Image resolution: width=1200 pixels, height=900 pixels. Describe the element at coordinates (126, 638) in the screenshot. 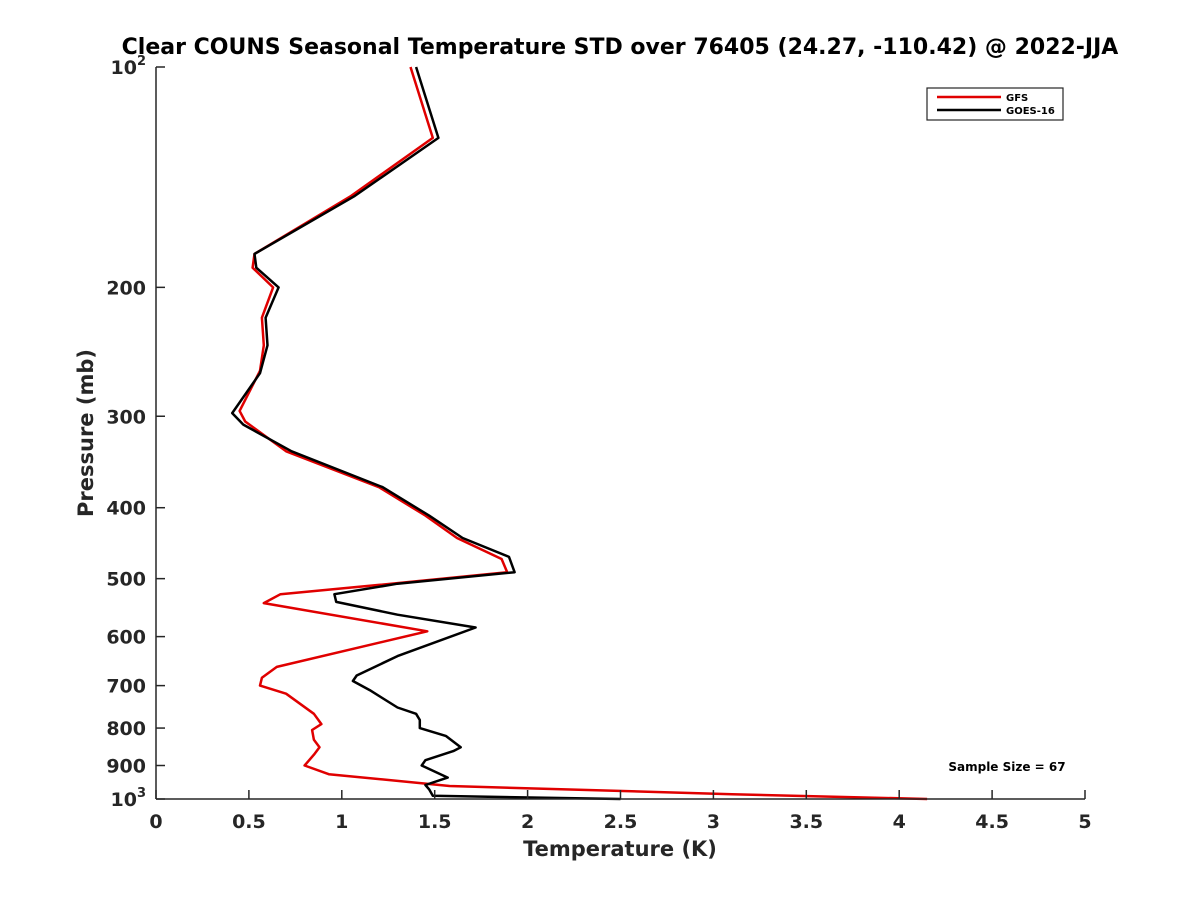

I see `y-tick-label: 600` at that location.